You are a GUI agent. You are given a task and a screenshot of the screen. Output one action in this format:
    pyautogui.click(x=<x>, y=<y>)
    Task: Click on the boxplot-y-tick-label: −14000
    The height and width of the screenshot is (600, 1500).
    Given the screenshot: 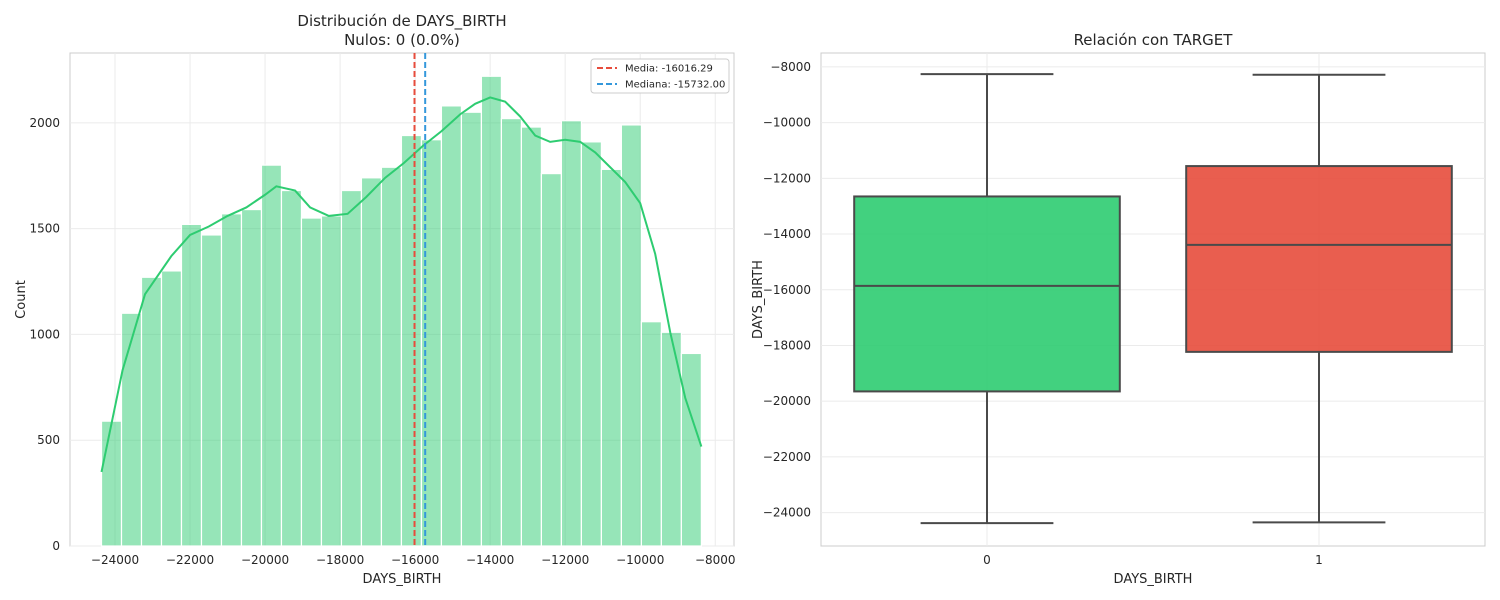 What is the action you would take?
    pyautogui.click(x=787, y=234)
    